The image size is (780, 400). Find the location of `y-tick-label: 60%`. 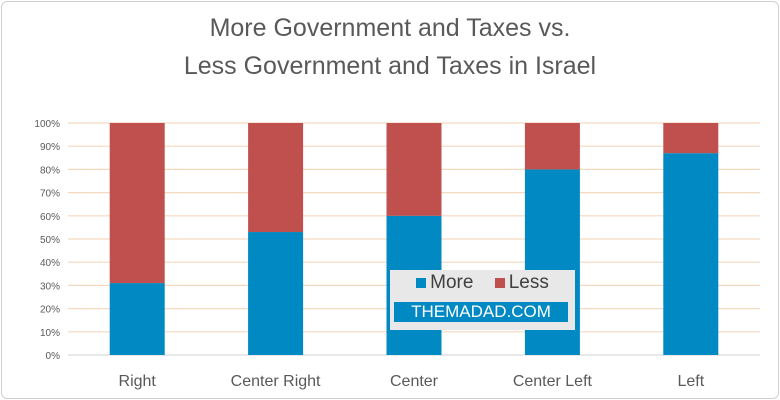

y-tick-label: 60% is located at coordinates (50, 217).